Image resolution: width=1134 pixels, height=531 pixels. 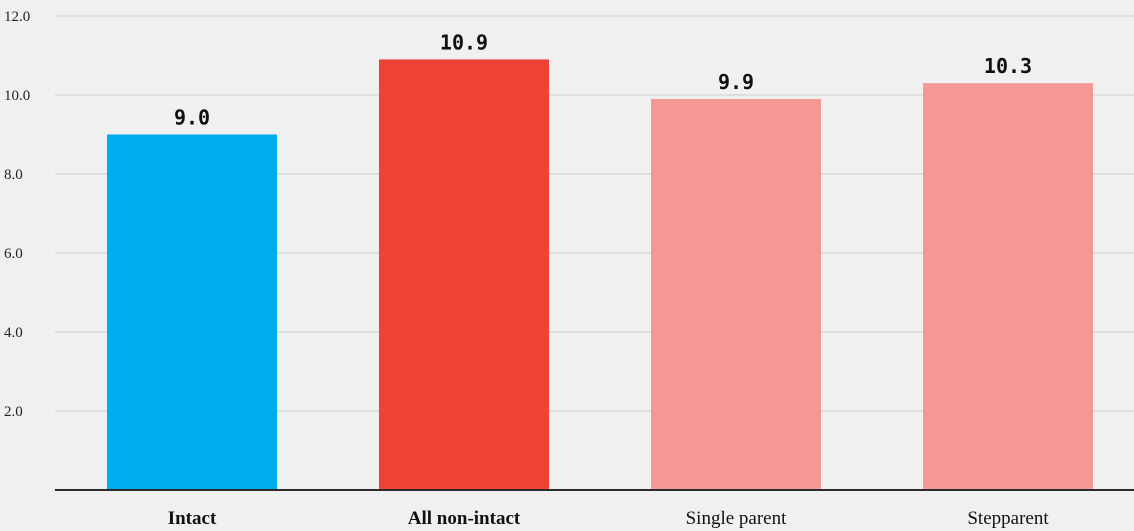 What do you see at coordinates (13, 254) in the screenshot?
I see `y-tick-label: 6.0` at bounding box center [13, 254].